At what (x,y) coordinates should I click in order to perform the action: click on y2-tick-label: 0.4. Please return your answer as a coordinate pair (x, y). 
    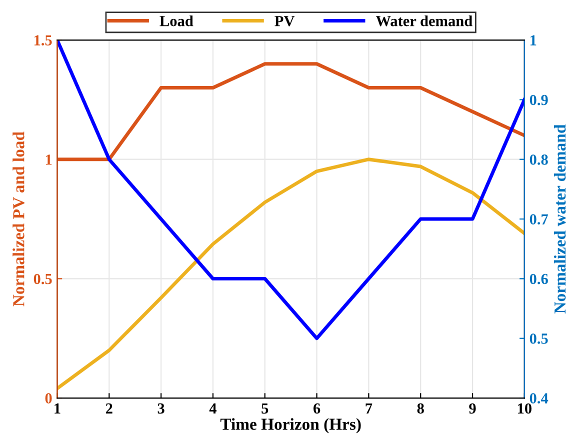
    Looking at the image, I should click on (539, 398).